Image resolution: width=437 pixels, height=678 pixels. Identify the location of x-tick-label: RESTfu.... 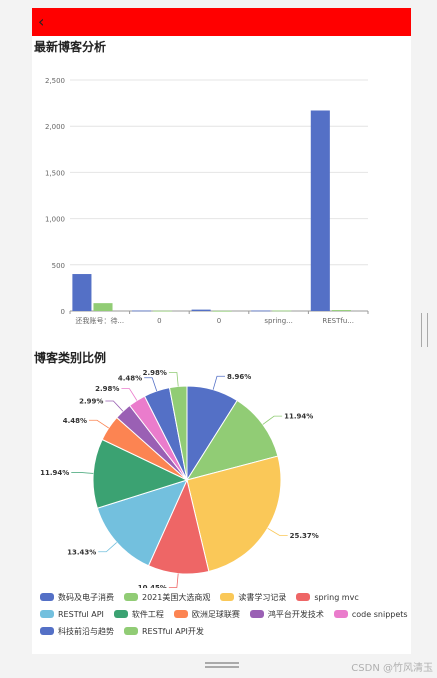
(338, 321).